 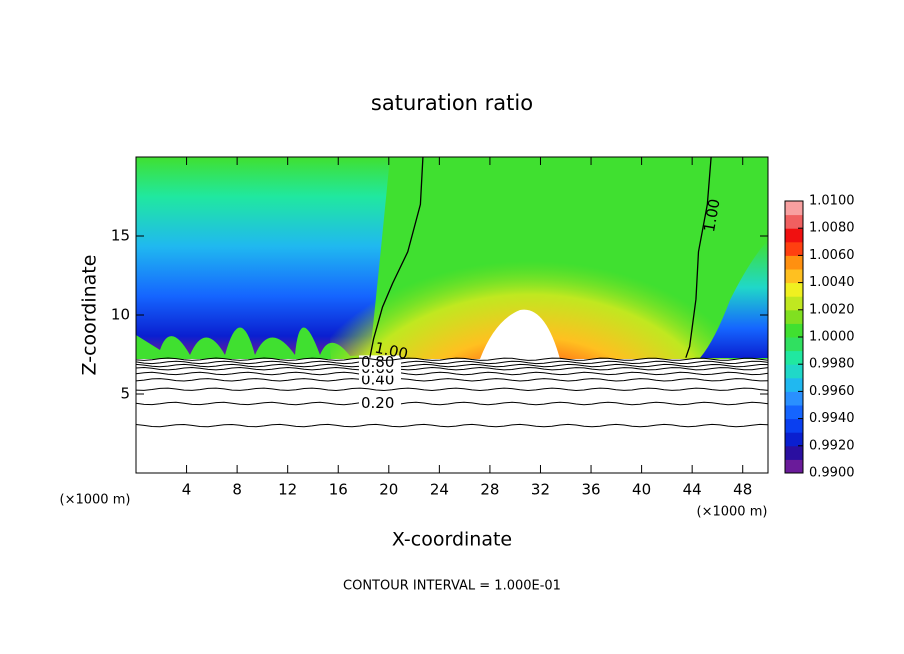 I want to click on x-tick-label: 4, so click(x=187, y=490).